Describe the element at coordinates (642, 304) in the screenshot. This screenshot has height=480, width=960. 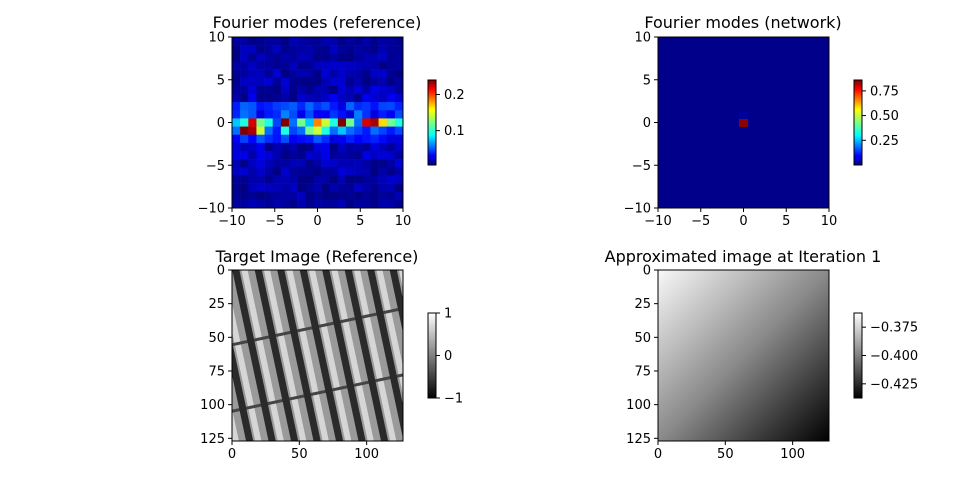
I see `y-tick-label: 25` at that location.